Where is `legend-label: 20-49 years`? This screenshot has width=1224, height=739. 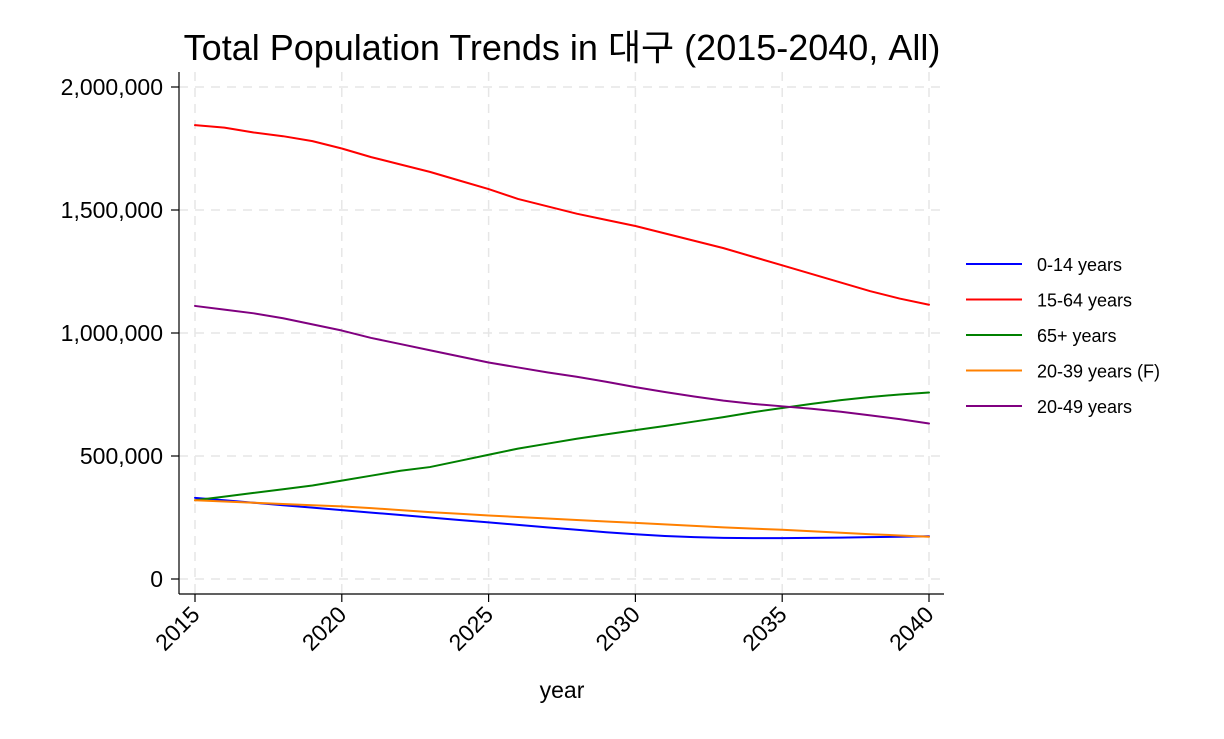 legend-label: 20-49 years is located at coordinates (1084, 407).